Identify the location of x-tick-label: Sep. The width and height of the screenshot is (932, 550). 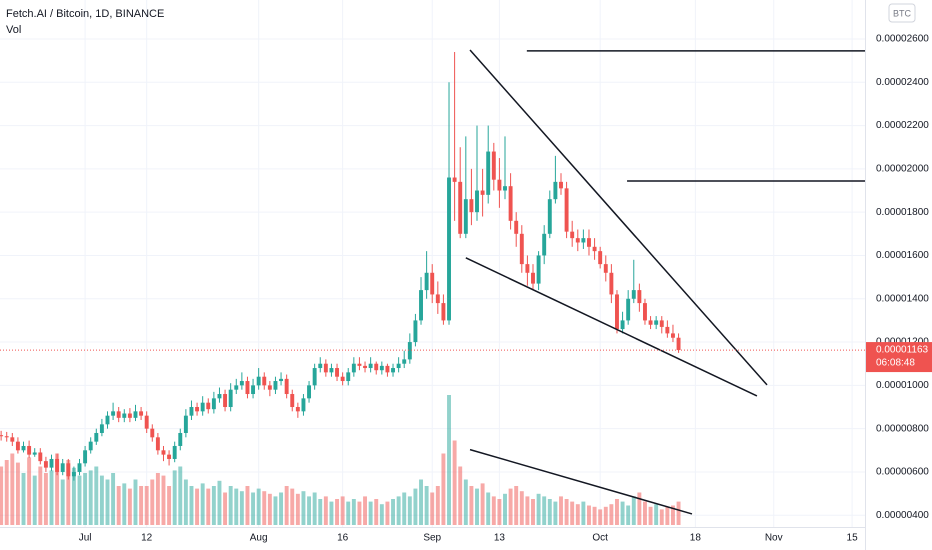
(432, 538).